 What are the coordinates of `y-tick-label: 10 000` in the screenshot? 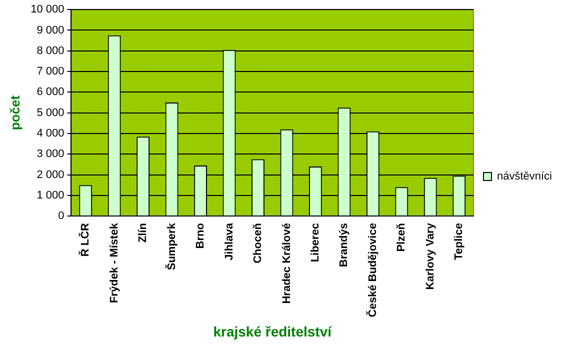 It's located at (47, 10).